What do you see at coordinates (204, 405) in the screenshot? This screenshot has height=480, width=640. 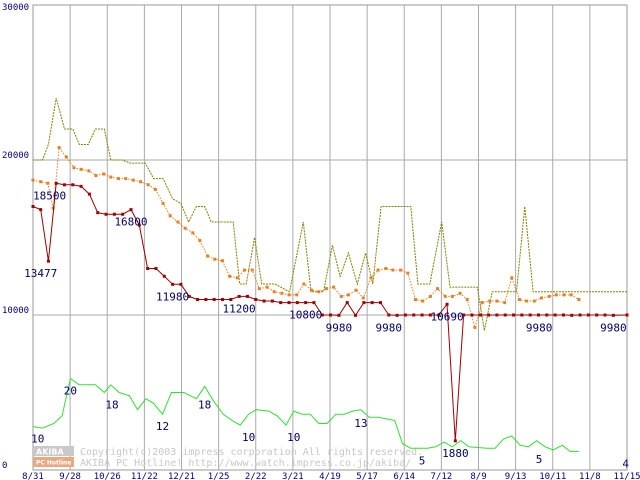 I see `data-label: 18` at bounding box center [204, 405].